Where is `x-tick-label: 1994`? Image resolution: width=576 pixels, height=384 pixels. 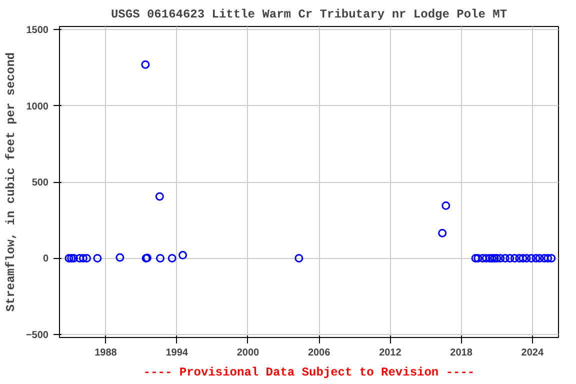
x-tick-label: 1994 is located at coordinates (177, 353).